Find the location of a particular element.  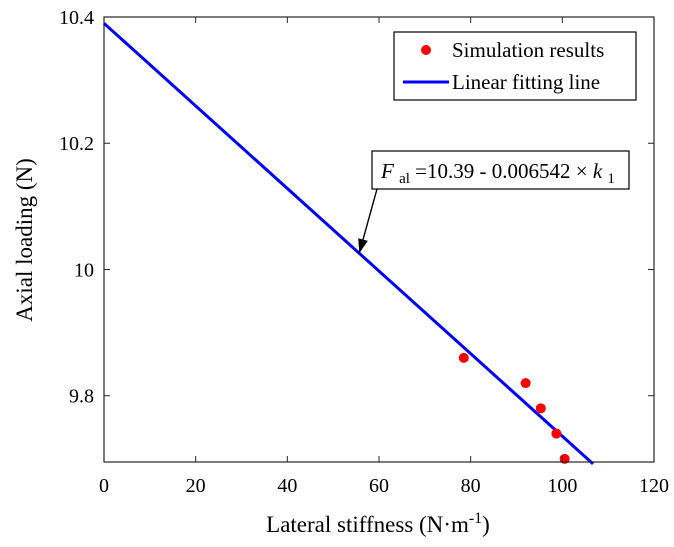

x-tick-label: 20 is located at coordinates (196, 486).